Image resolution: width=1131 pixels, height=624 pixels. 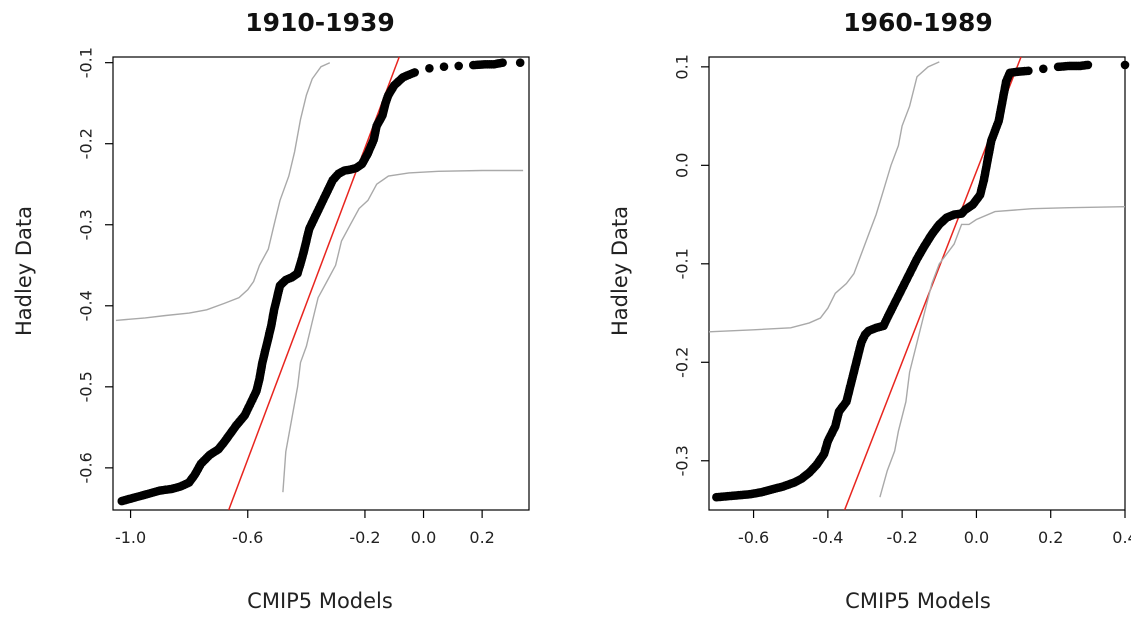 I want to click on y-axis-label: Hadley Data, so click(x=620, y=271).